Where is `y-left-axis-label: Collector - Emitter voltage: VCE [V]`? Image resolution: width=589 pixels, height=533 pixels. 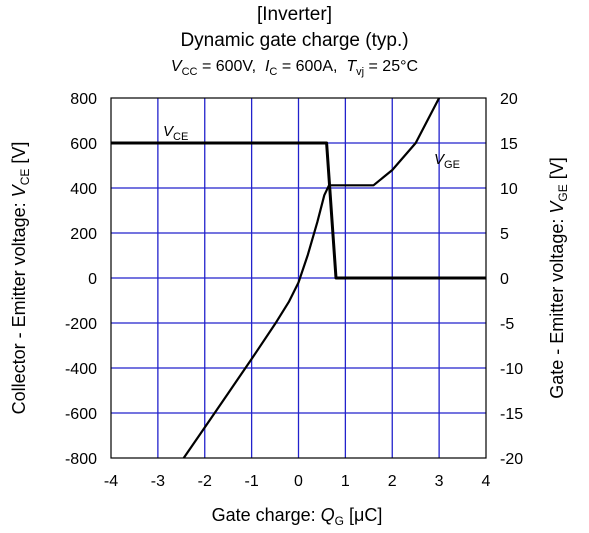 y-left-axis-label: Collector - Emitter voltage: VCE [V] is located at coordinates (21, 278).